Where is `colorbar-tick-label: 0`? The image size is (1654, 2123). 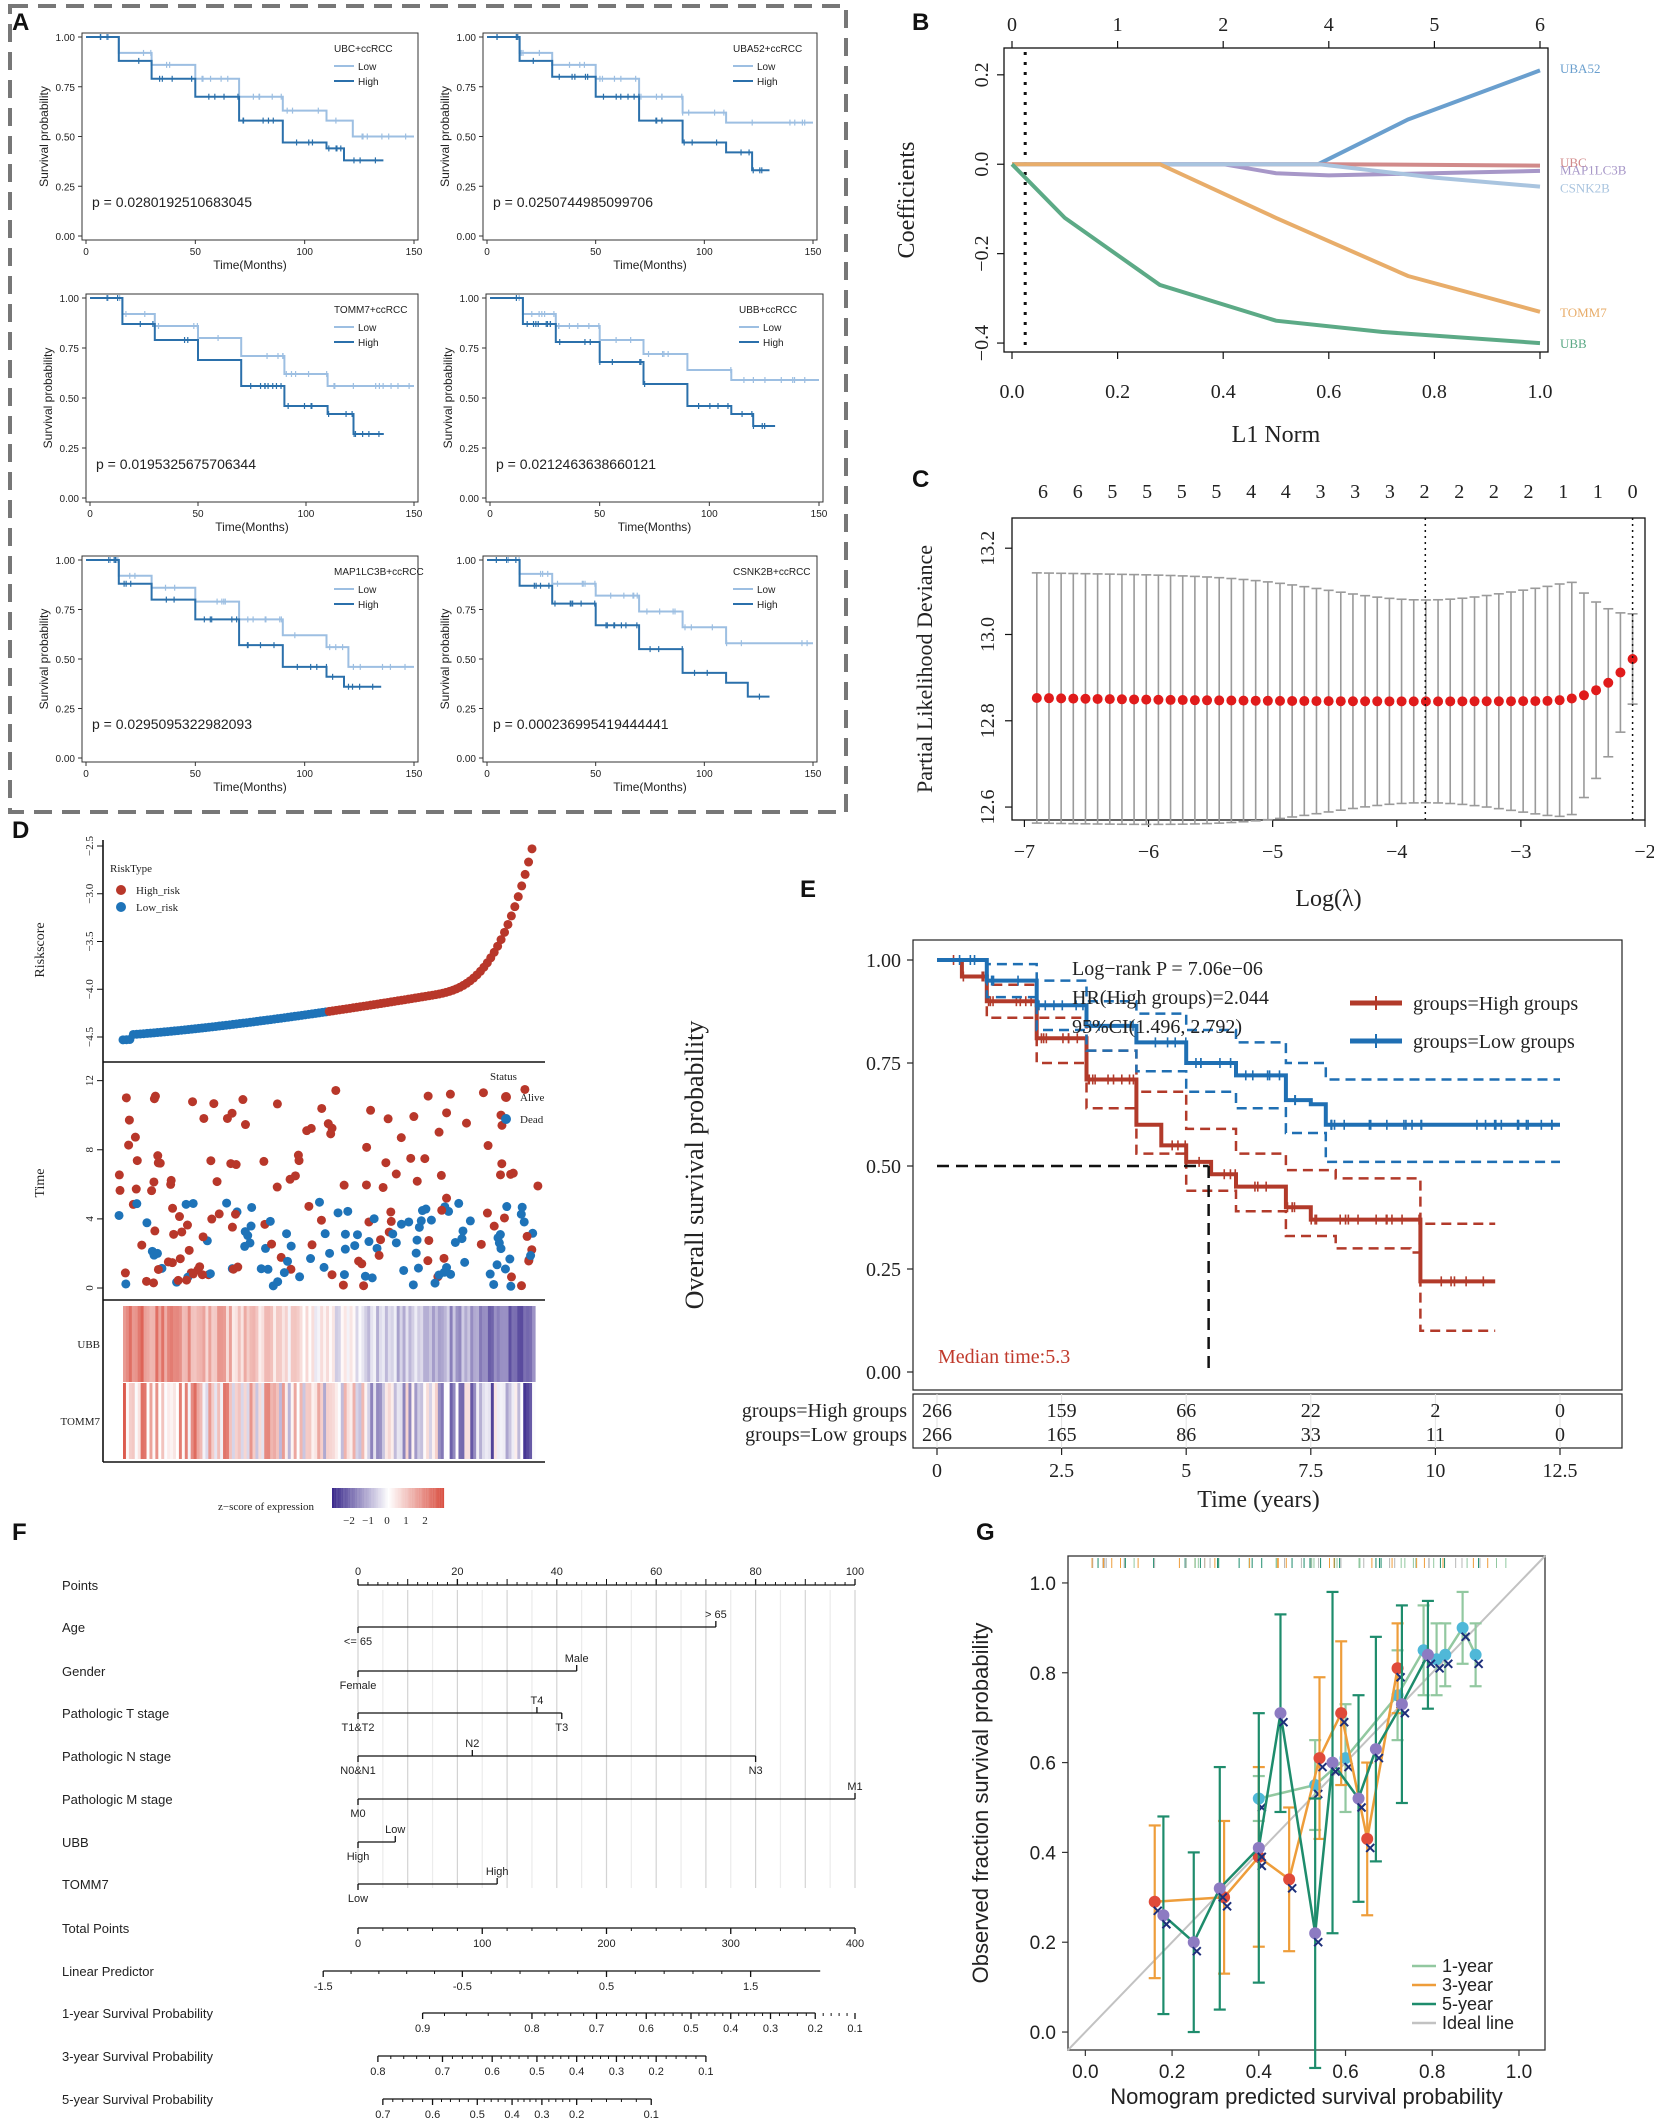
colorbar-tick-label: 0 is located at coordinates (387, 1521).